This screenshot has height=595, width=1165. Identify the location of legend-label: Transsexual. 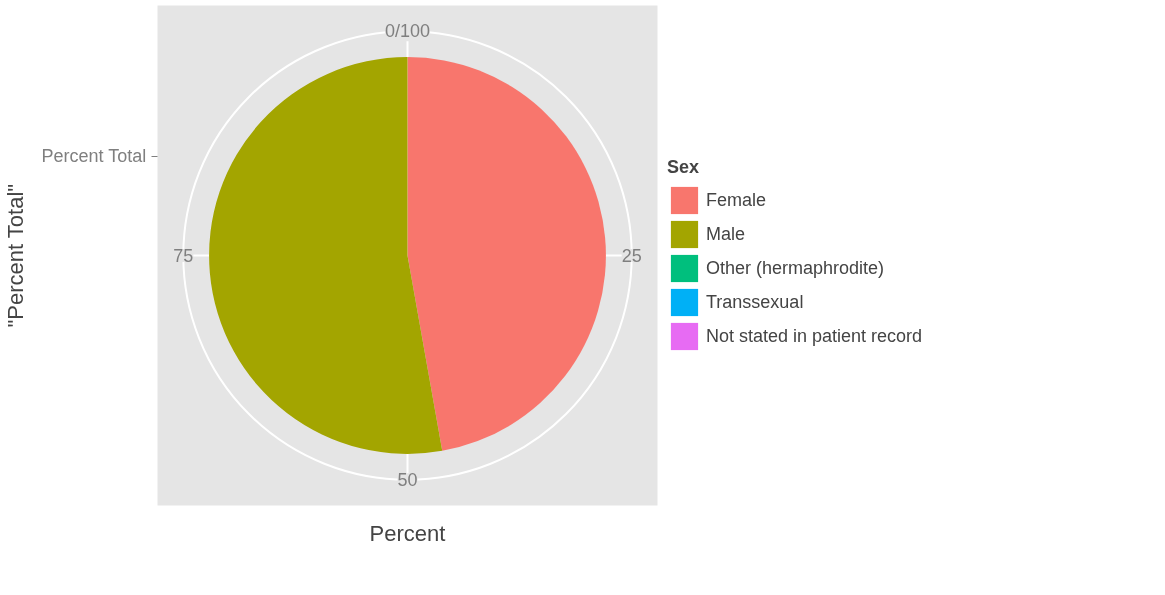
(755, 302).